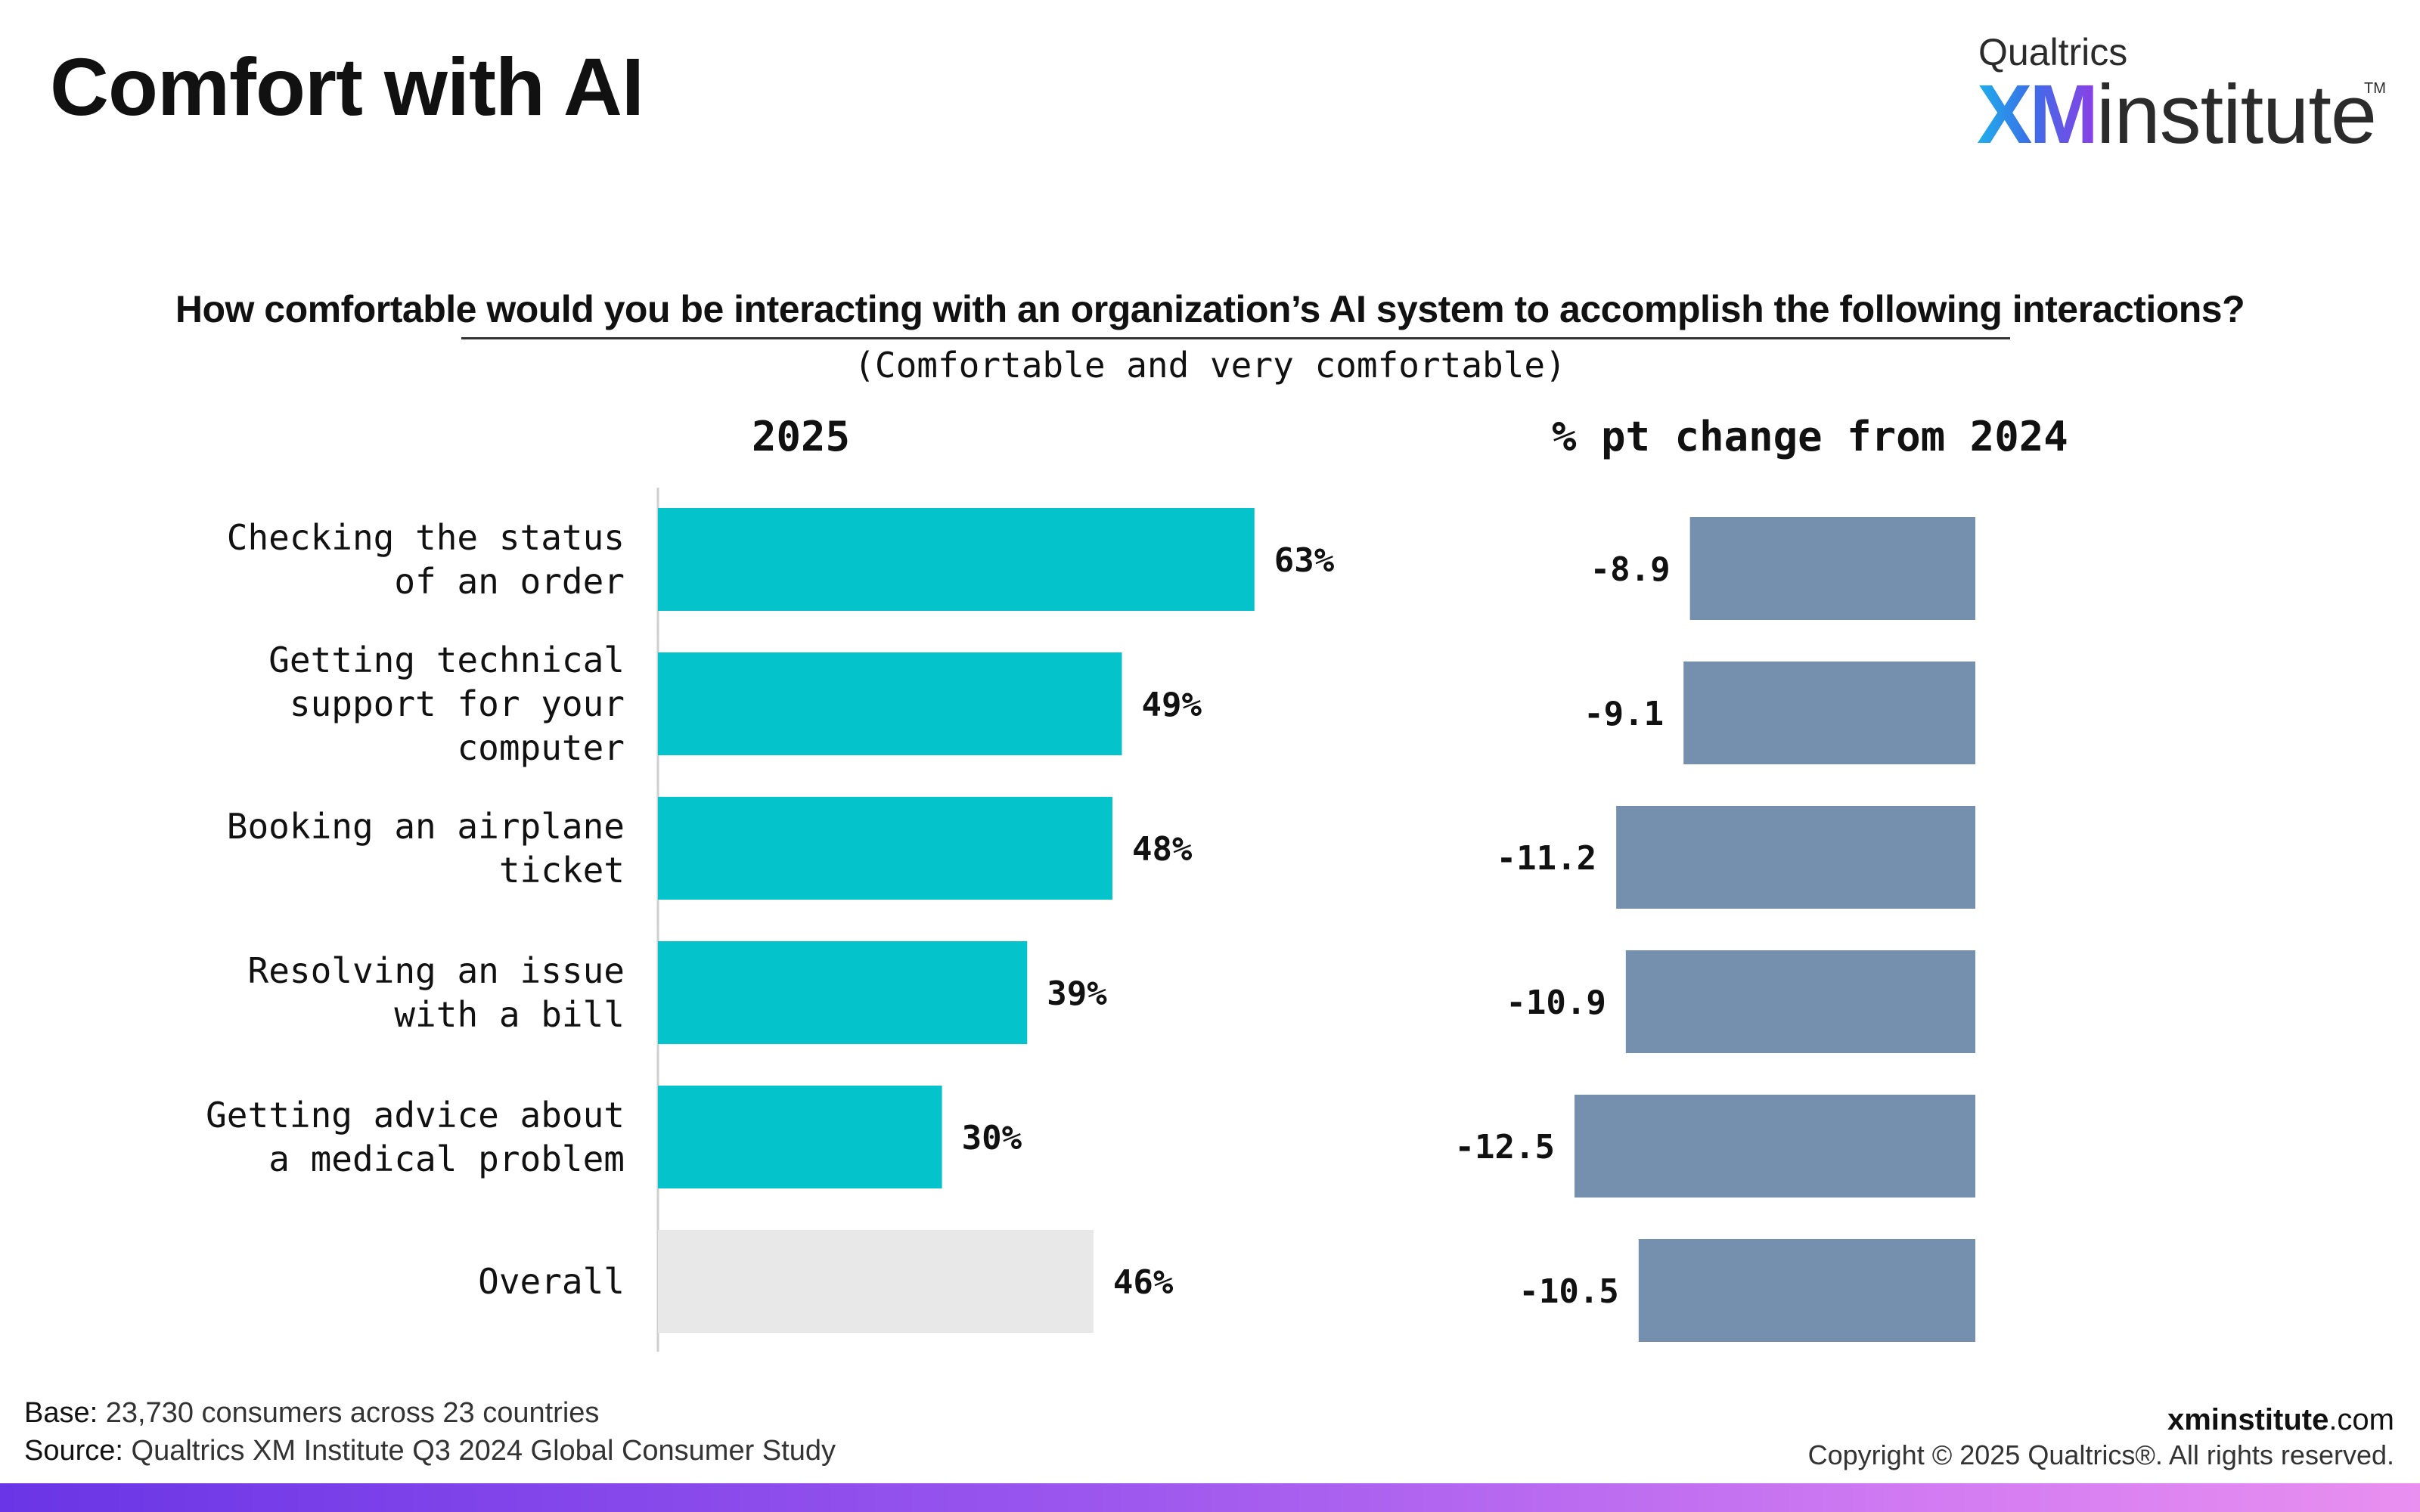 This screenshot has width=2420, height=1512. I want to click on category-label-line: ticket, so click(562, 870).